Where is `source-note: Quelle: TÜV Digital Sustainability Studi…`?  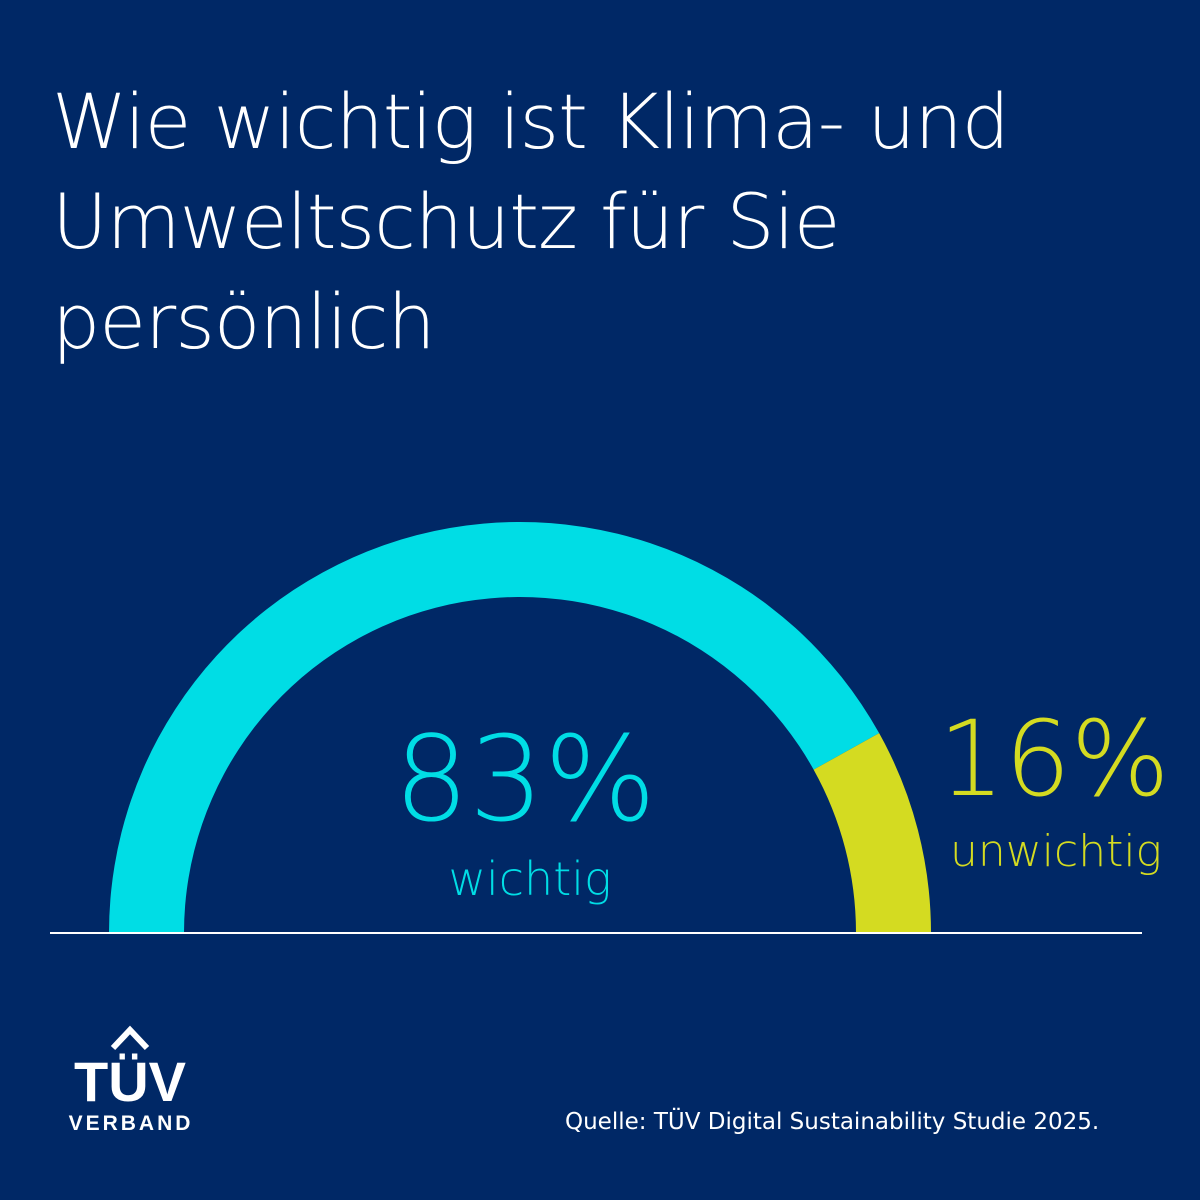
source-note: Quelle: TÜV Digital Sustainability Studi… is located at coordinates (832, 1122).